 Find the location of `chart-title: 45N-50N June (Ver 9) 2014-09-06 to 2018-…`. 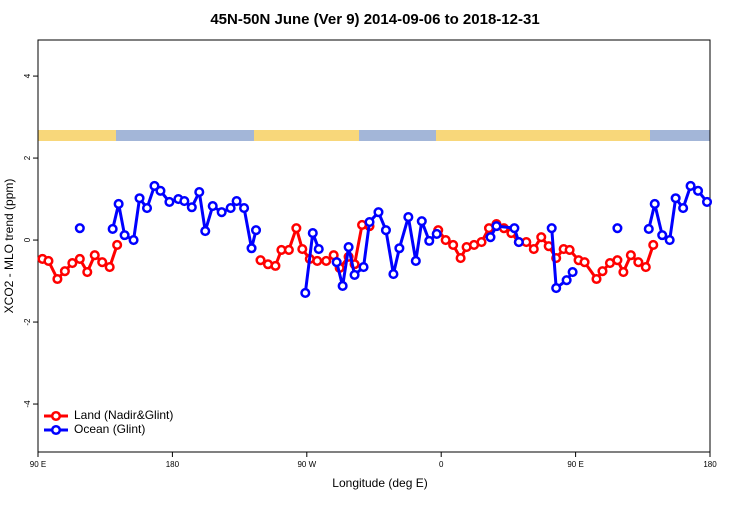

chart-title: 45N-50N June (Ver 9) 2014-09-06 to 2018-… is located at coordinates (374, 19).